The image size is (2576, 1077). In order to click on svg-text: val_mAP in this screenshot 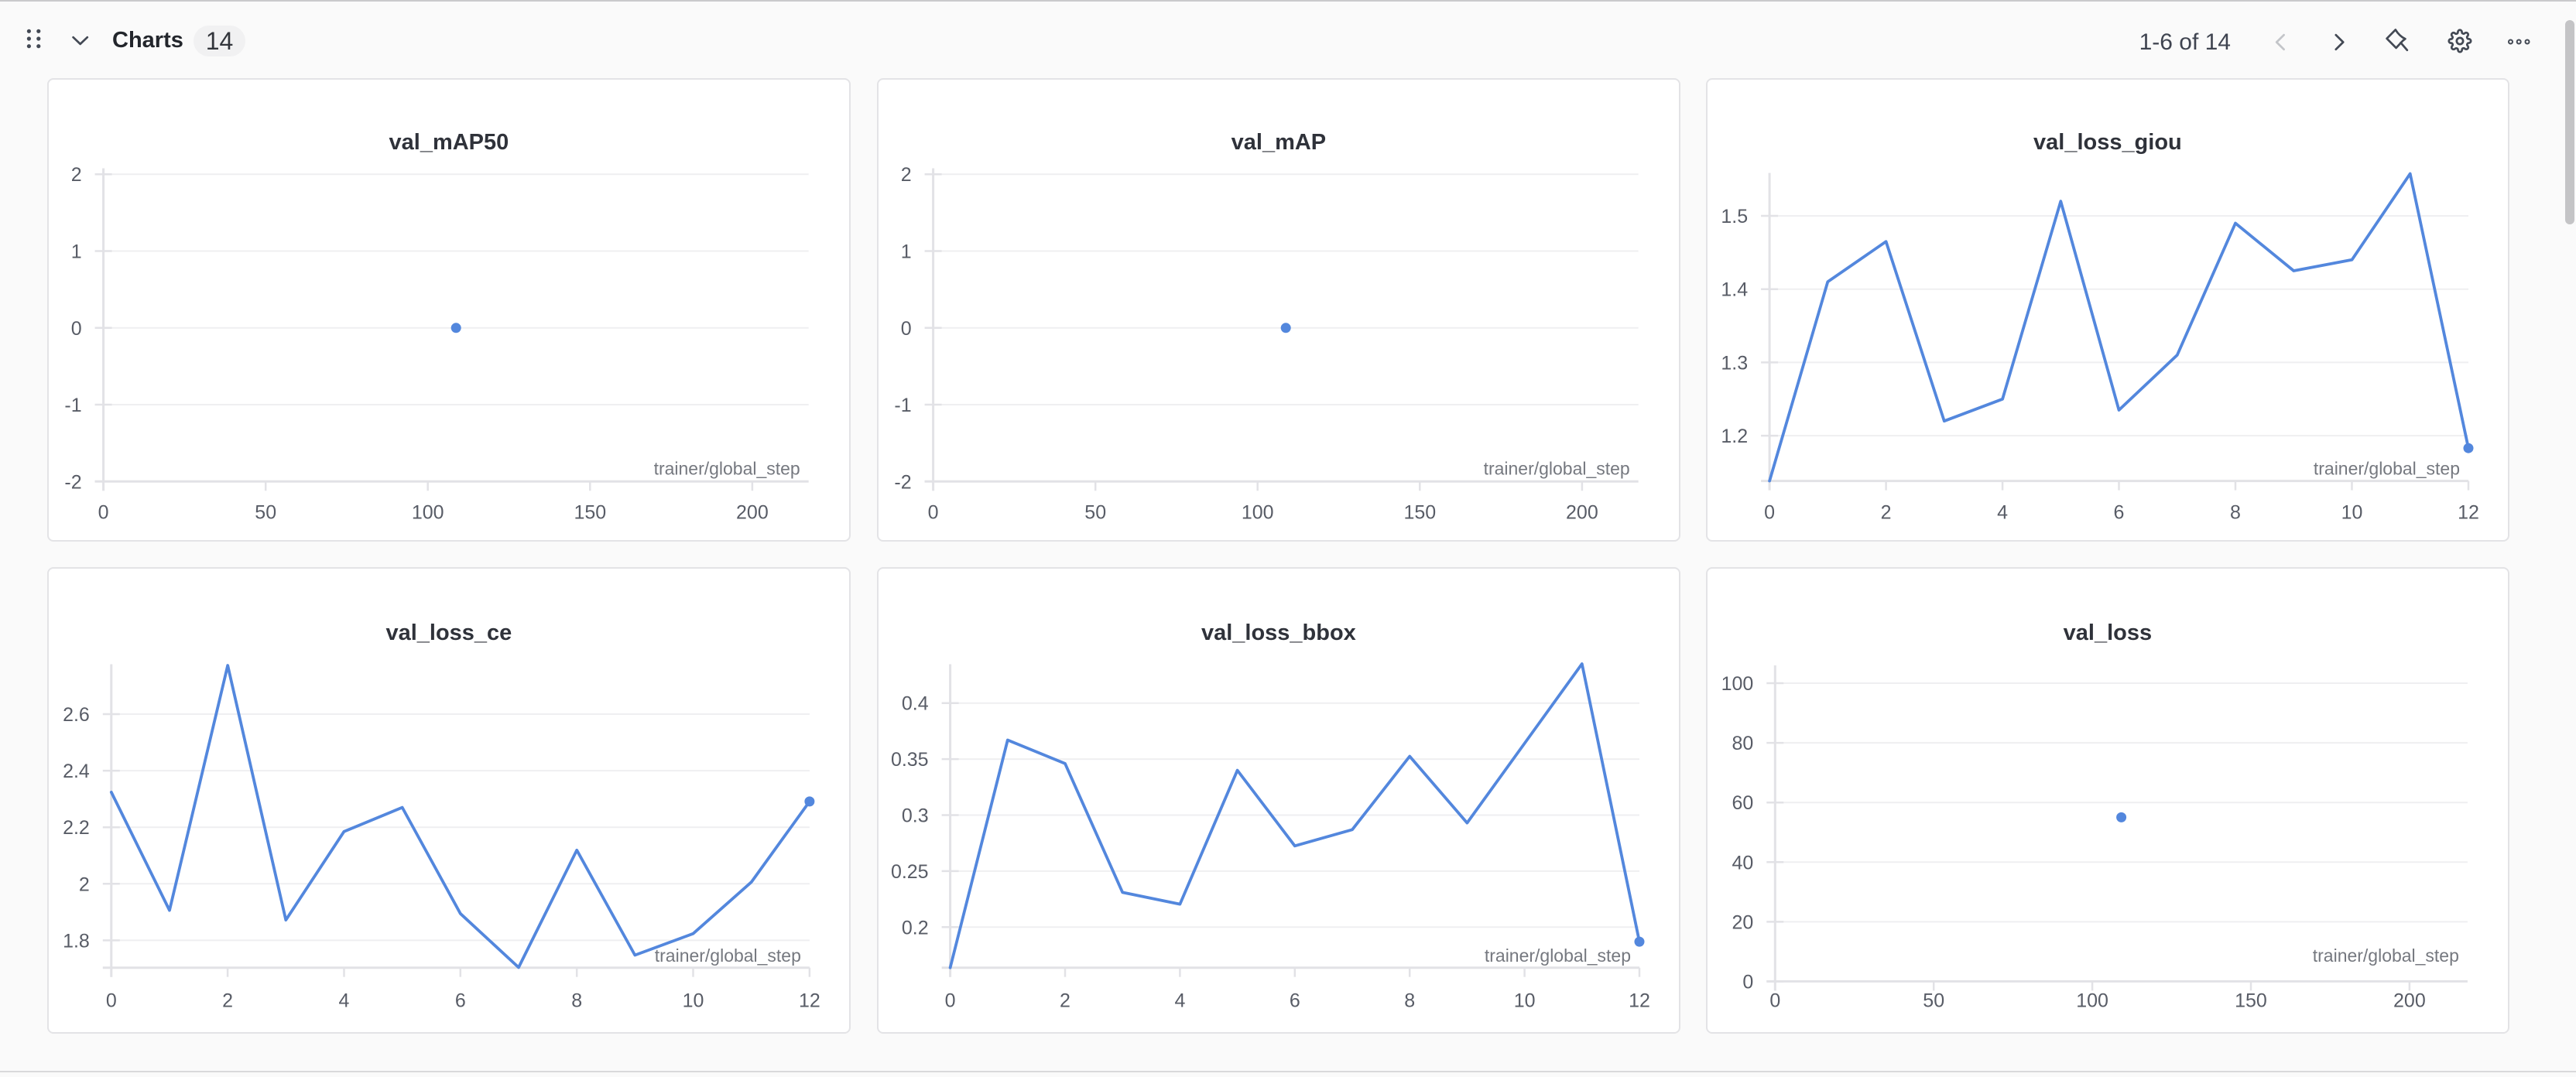, I will do `click(1278, 142)`.